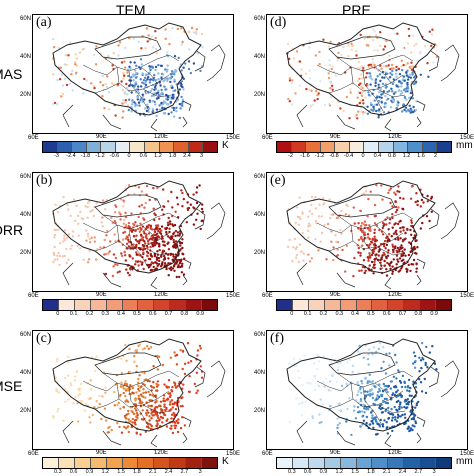 This screenshot has height=476, width=474. I want to click on panel-label: (f), so click(277, 338).